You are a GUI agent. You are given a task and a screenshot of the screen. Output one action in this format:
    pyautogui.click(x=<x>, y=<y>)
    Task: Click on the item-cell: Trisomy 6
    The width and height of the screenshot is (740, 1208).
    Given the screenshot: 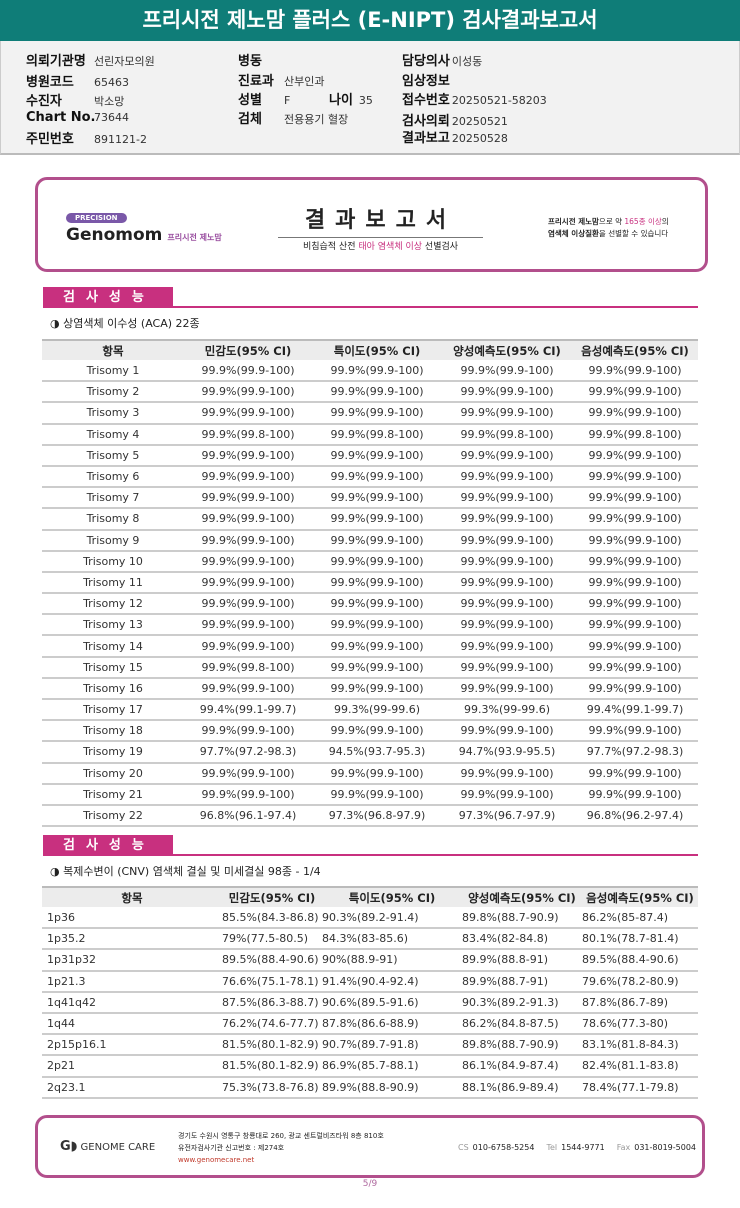 What is the action you would take?
    pyautogui.click(x=113, y=477)
    